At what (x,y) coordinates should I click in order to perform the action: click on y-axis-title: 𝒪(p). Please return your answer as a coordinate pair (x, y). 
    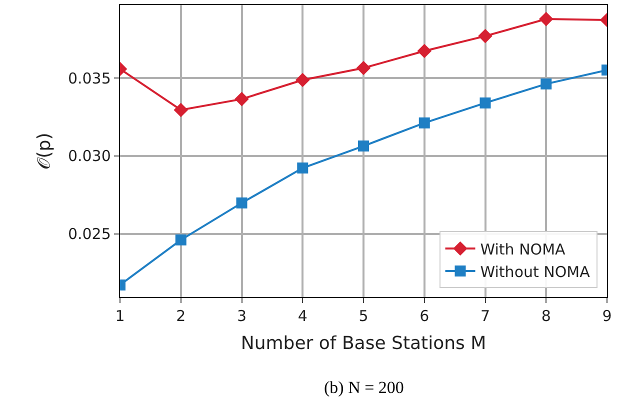
    Looking at the image, I should click on (45, 151).